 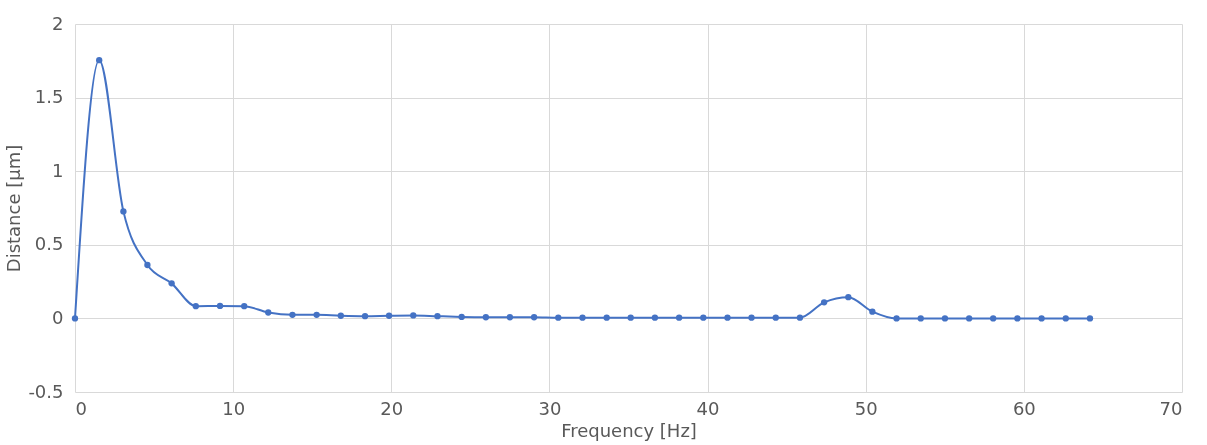 I want to click on y-tick-label: 0, so click(x=58, y=317).